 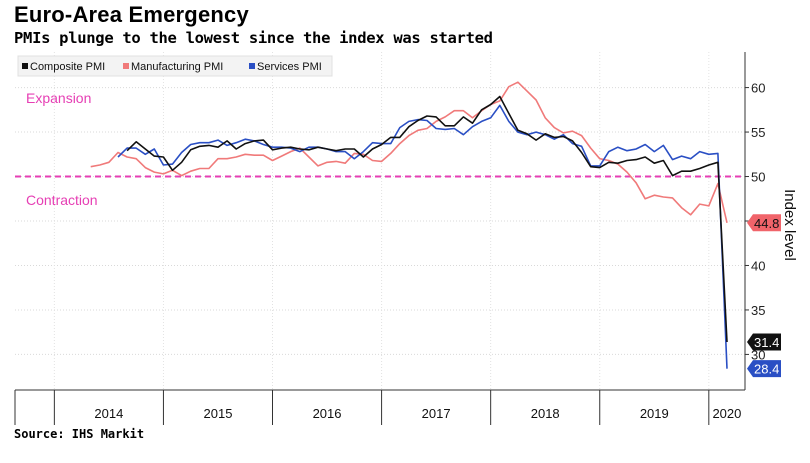 I want to click on last-value-badges: 31.4 44.8 28.4, so click(x=764, y=296).